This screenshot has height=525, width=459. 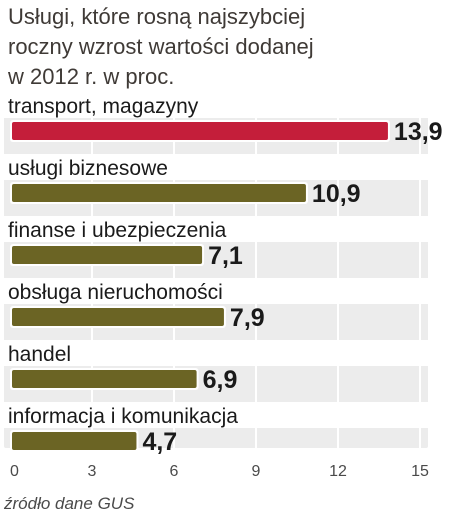 What do you see at coordinates (420, 471) in the screenshot?
I see `x-tick-label-5: 15` at bounding box center [420, 471].